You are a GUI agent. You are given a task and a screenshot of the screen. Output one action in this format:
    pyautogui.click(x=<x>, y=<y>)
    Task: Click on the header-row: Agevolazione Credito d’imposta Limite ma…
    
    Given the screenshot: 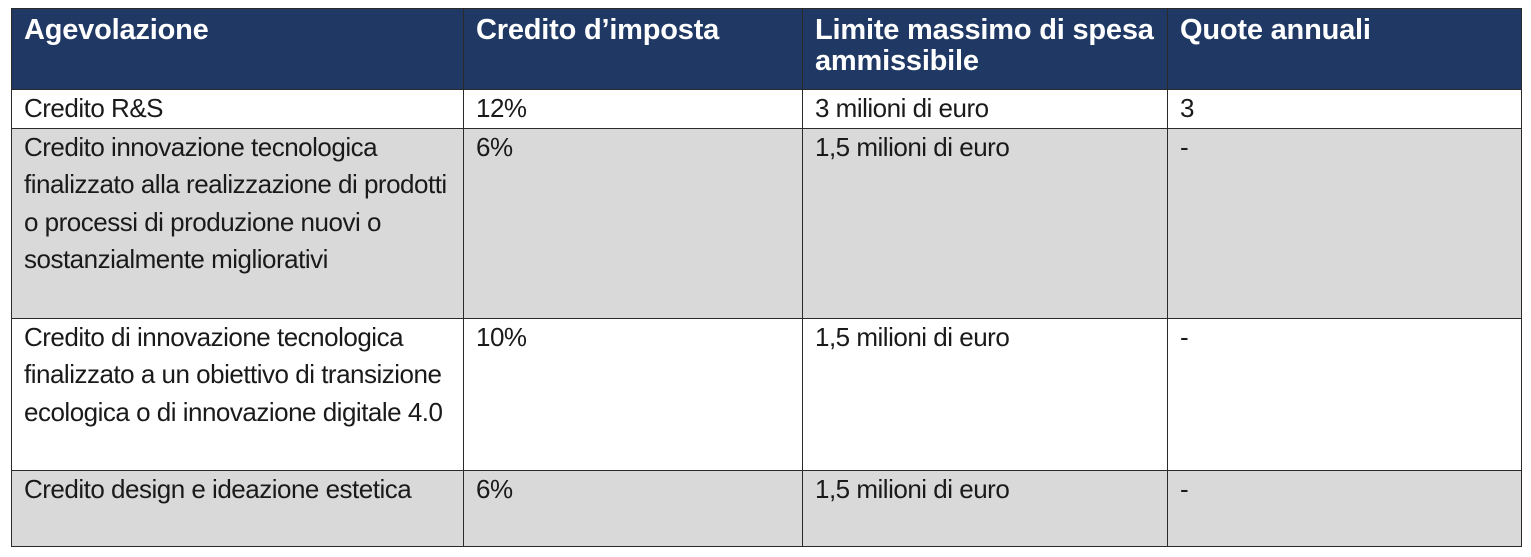 What is the action you would take?
    pyautogui.click(x=766, y=49)
    